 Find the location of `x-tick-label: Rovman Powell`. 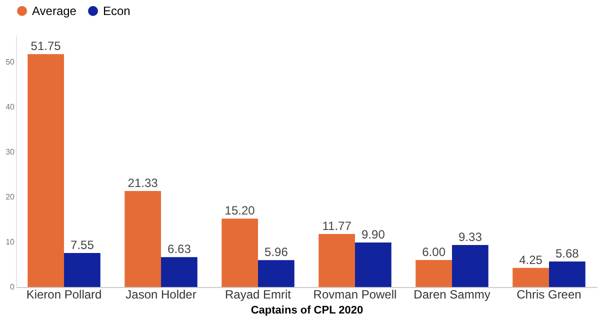

x-tick-label: Rovman Powell is located at coordinates (355, 295).